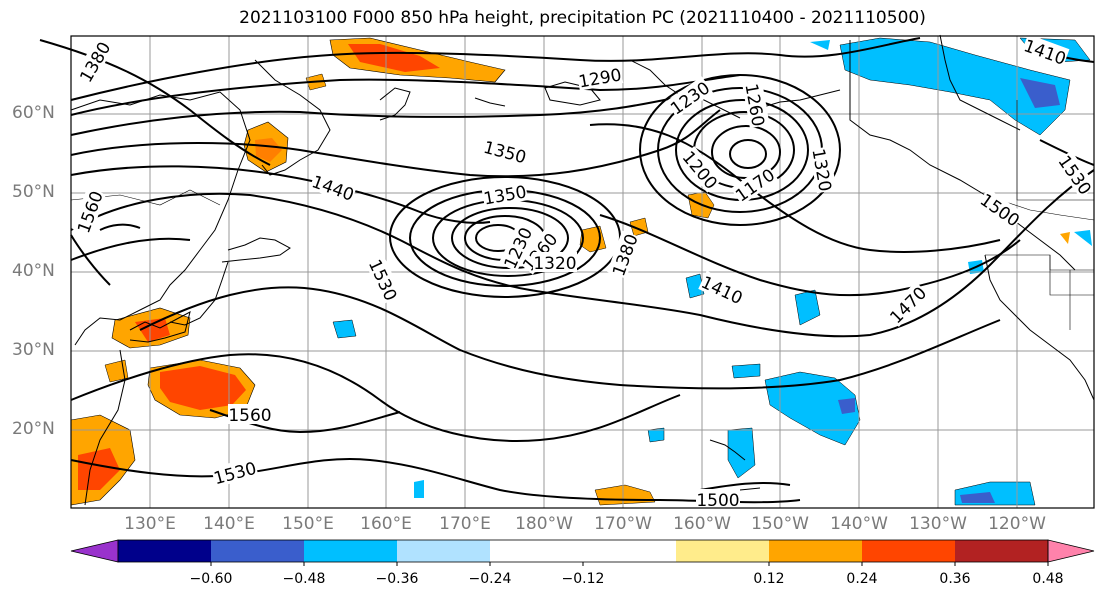  I want to click on colorbar-tick-label: −0.24, so click(490, 579).